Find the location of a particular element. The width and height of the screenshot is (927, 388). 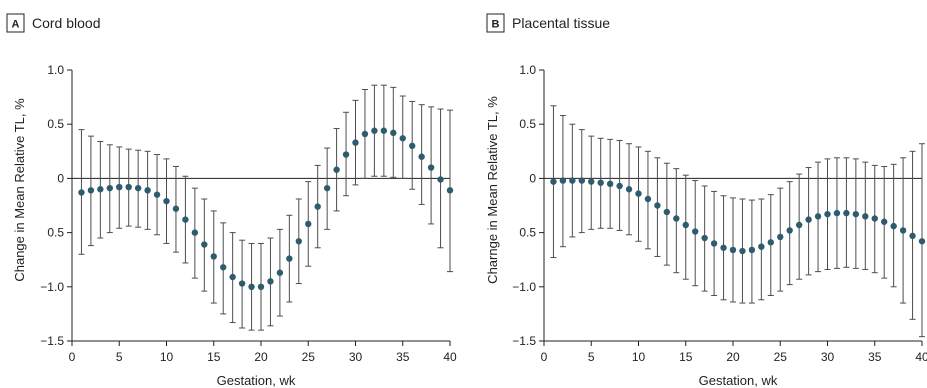

panel-b-letter-box is located at coordinates (495, 23).